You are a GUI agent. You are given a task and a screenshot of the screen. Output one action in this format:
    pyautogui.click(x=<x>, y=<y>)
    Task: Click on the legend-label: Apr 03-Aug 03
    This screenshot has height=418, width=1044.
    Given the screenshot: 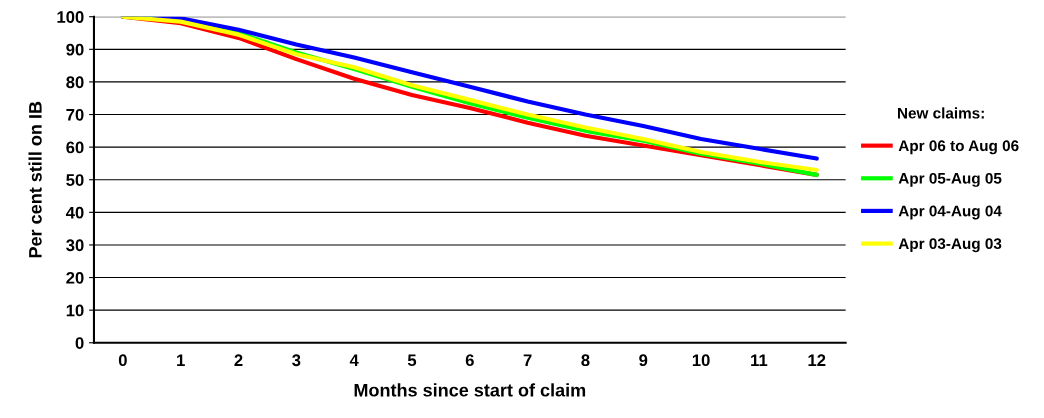 What is the action you would take?
    pyautogui.click(x=950, y=245)
    